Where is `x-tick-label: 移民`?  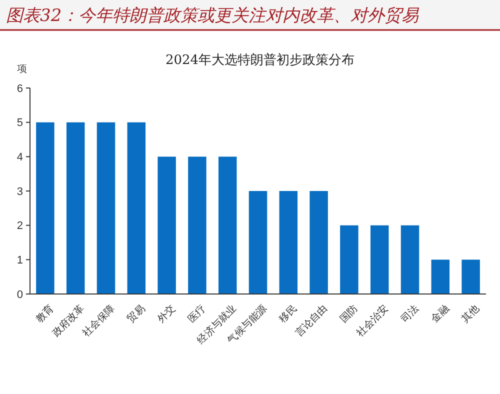 x-tick-label: 移民 is located at coordinates (288, 314).